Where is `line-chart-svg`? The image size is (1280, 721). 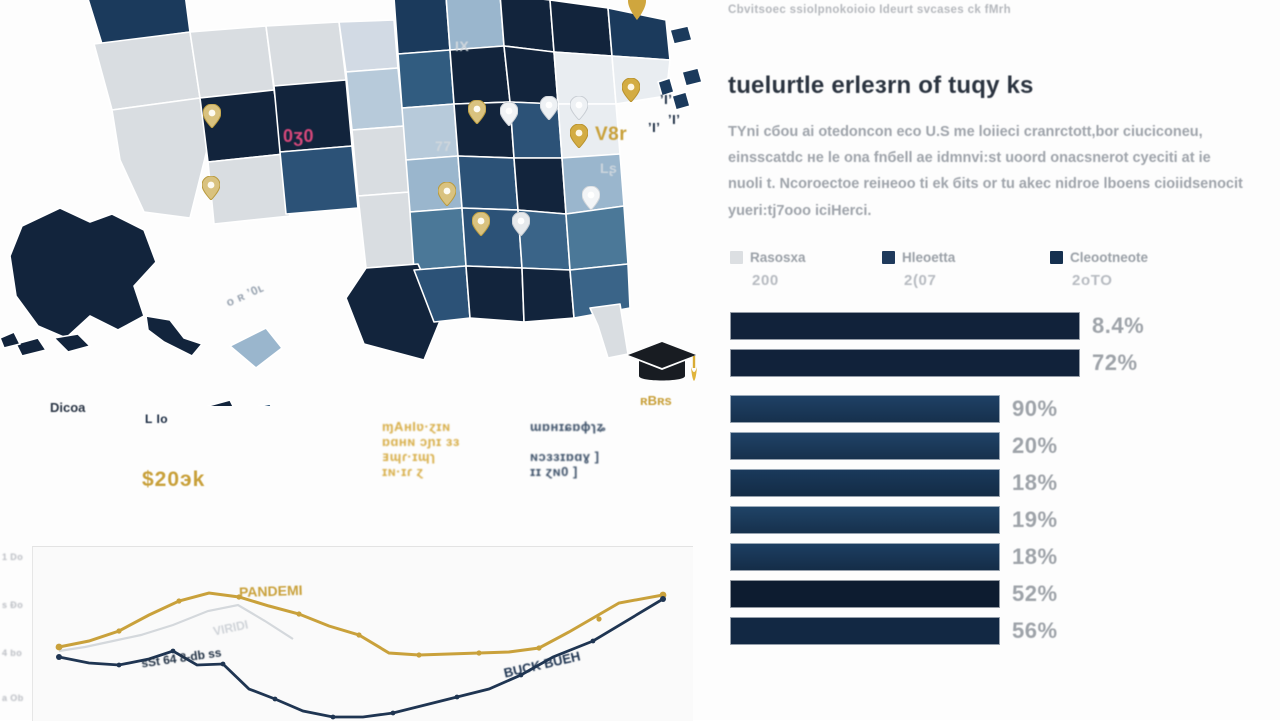 line-chart-svg is located at coordinates (361, 655).